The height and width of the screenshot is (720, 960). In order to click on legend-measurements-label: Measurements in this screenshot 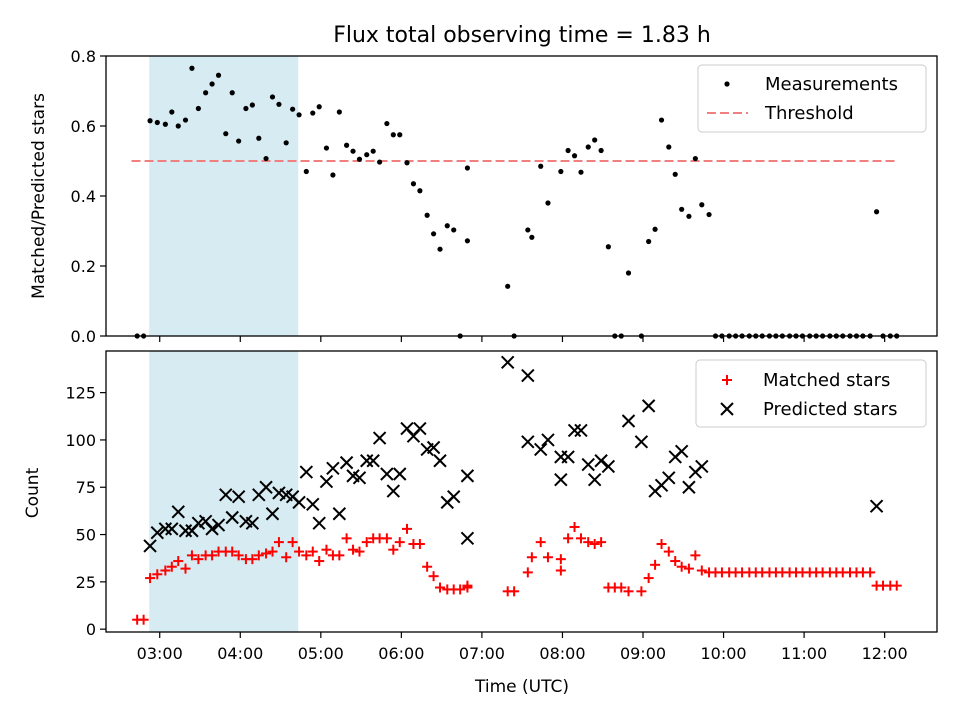, I will do `click(831, 84)`.